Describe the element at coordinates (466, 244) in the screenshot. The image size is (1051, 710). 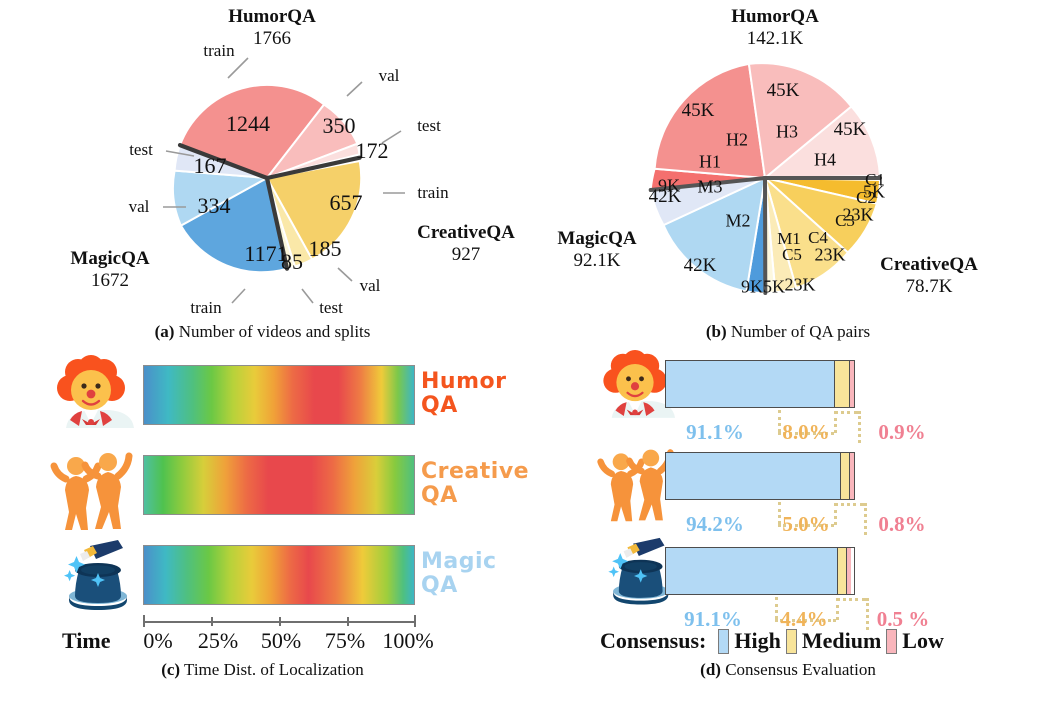
I see `pie-a-title-creative: CreativeQA 927` at that location.